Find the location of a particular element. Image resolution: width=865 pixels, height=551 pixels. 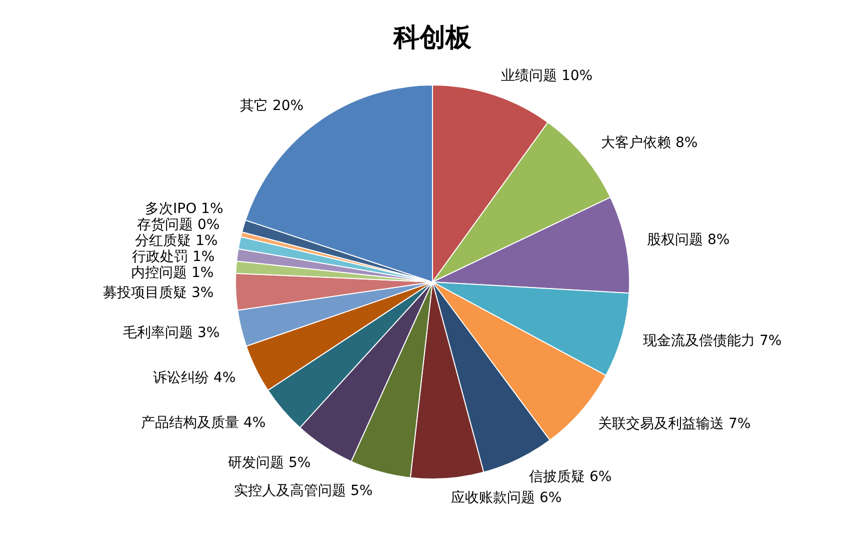

slice-label: 大客户依赖 8% is located at coordinates (649, 143).